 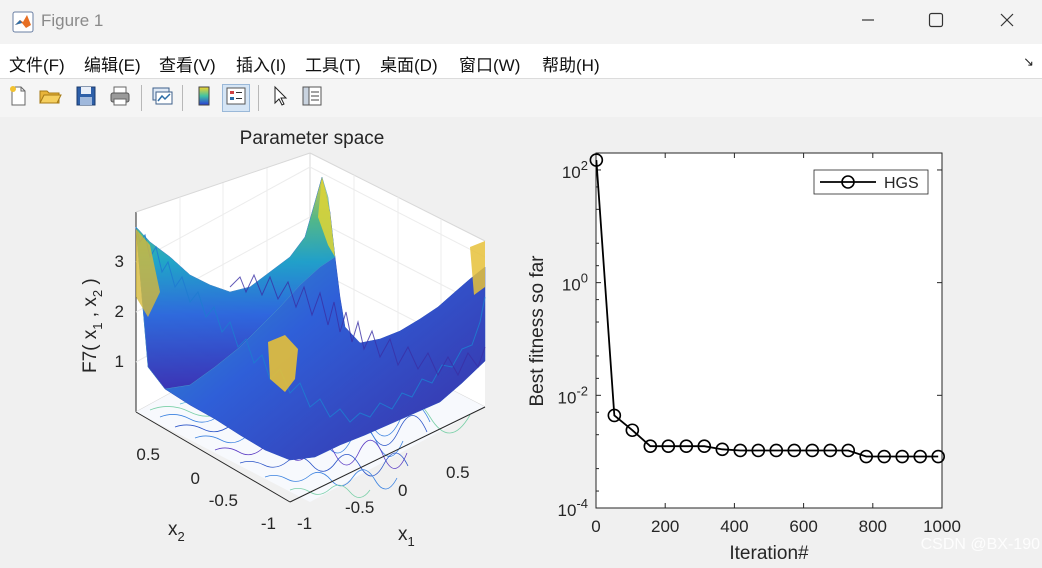 What do you see at coordinates (871, 182) in the screenshot?
I see `legend: HGS` at bounding box center [871, 182].